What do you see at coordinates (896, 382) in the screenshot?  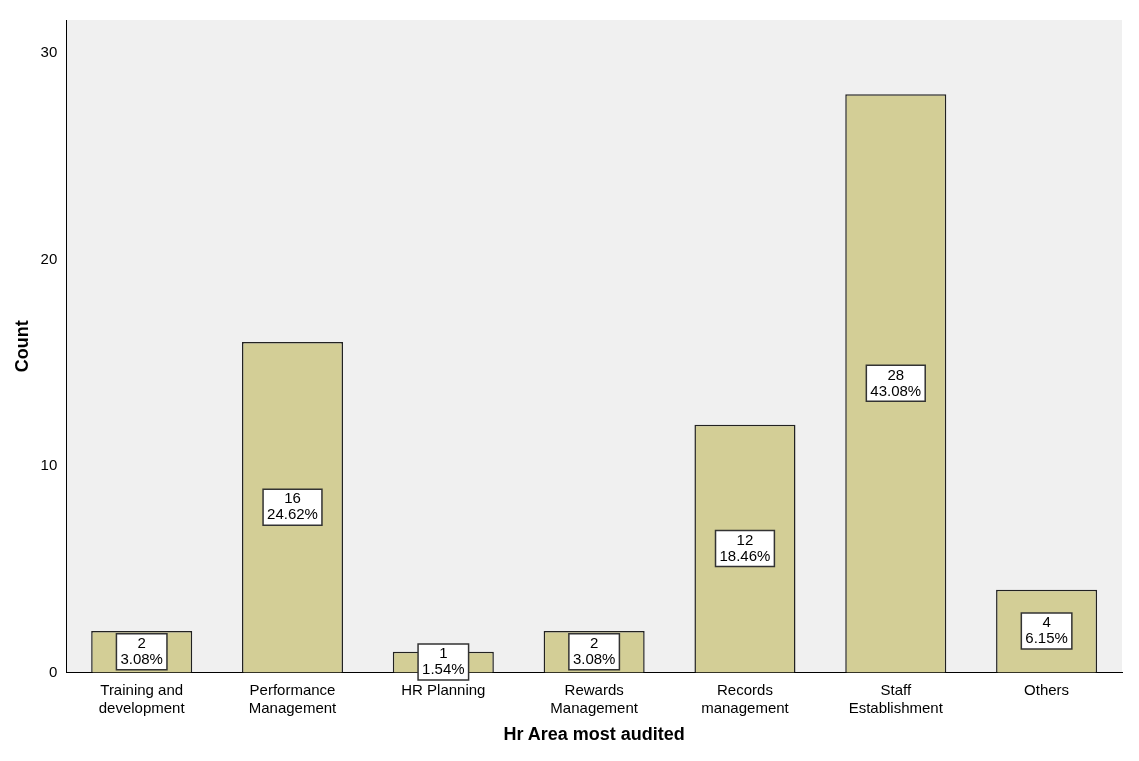 I see `data-label: 28 43.08%` at bounding box center [896, 382].